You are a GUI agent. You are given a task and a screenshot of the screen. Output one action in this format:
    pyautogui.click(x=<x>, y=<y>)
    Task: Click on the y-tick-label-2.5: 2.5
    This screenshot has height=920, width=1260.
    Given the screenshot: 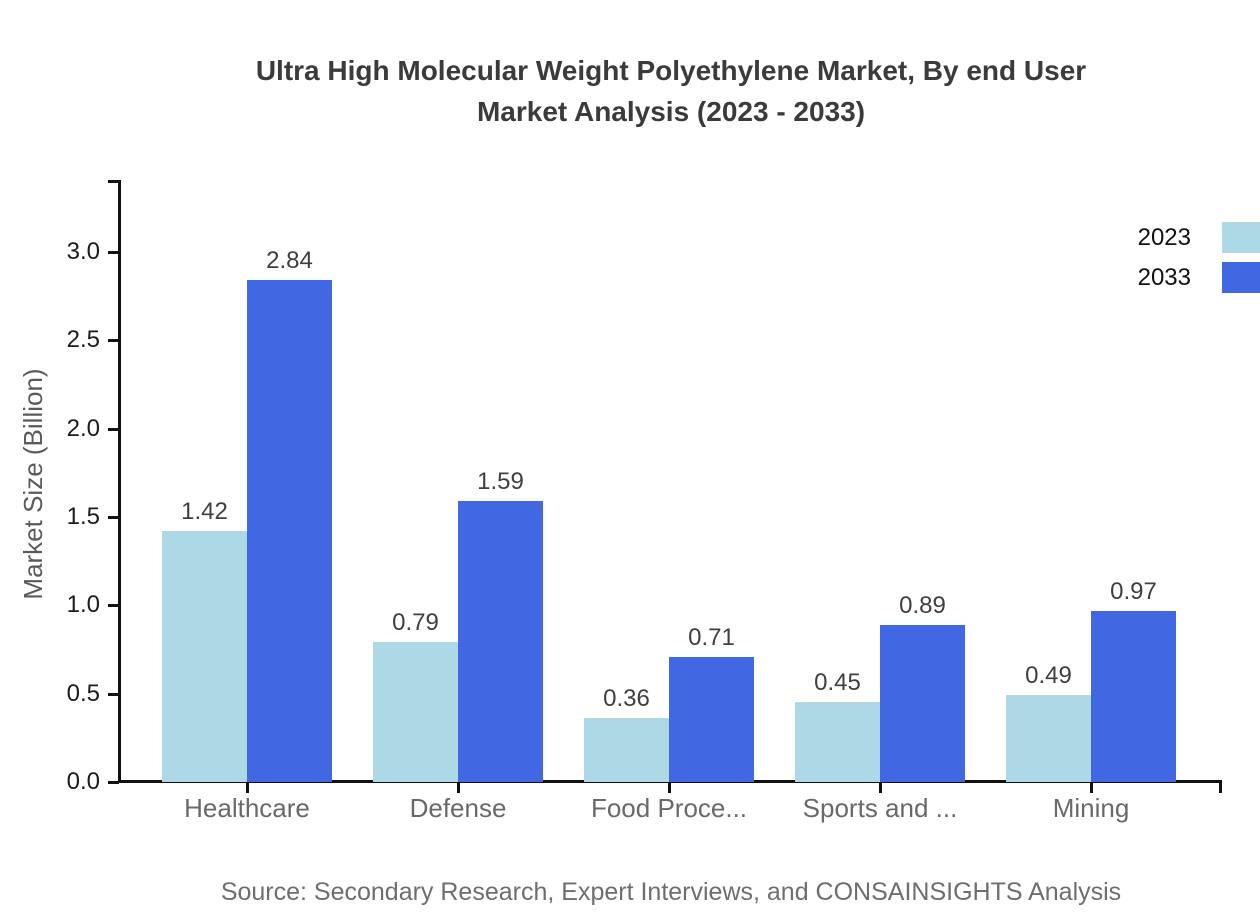 What is the action you would take?
    pyautogui.click(x=83, y=339)
    